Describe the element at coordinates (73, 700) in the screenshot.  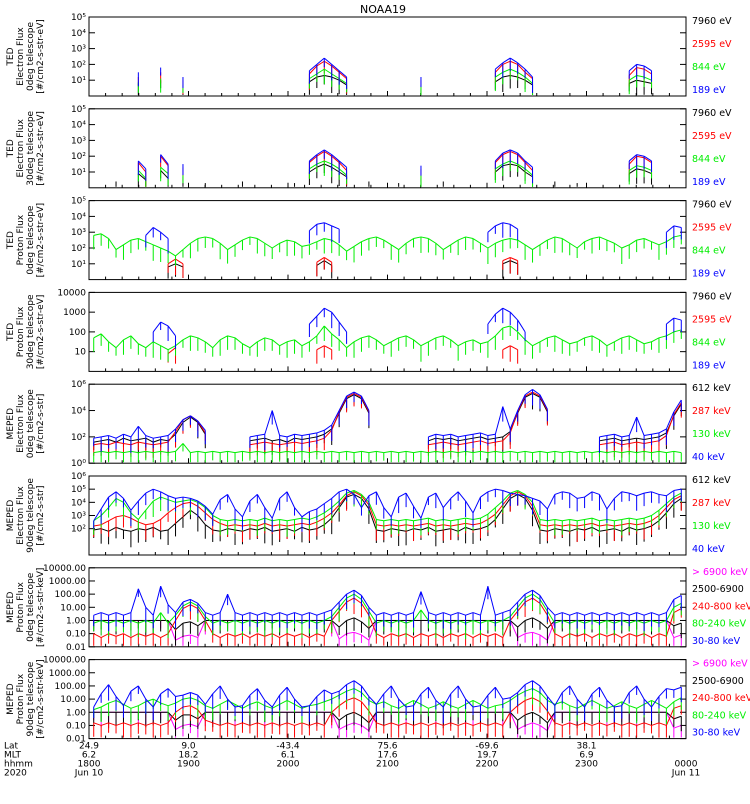
I see `y-tick-label: 10.00` at that location.